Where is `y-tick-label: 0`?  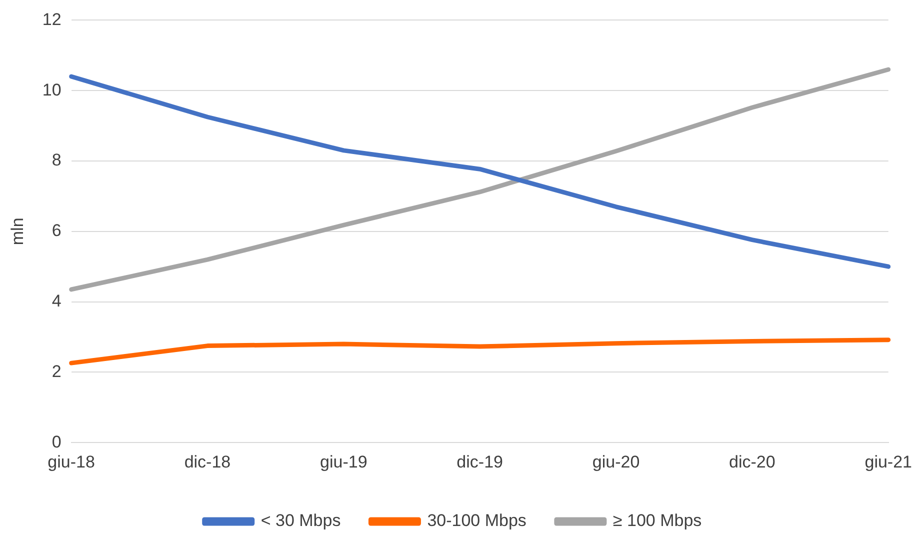
y-tick-label: 0 is located at coordinates (57, 442).